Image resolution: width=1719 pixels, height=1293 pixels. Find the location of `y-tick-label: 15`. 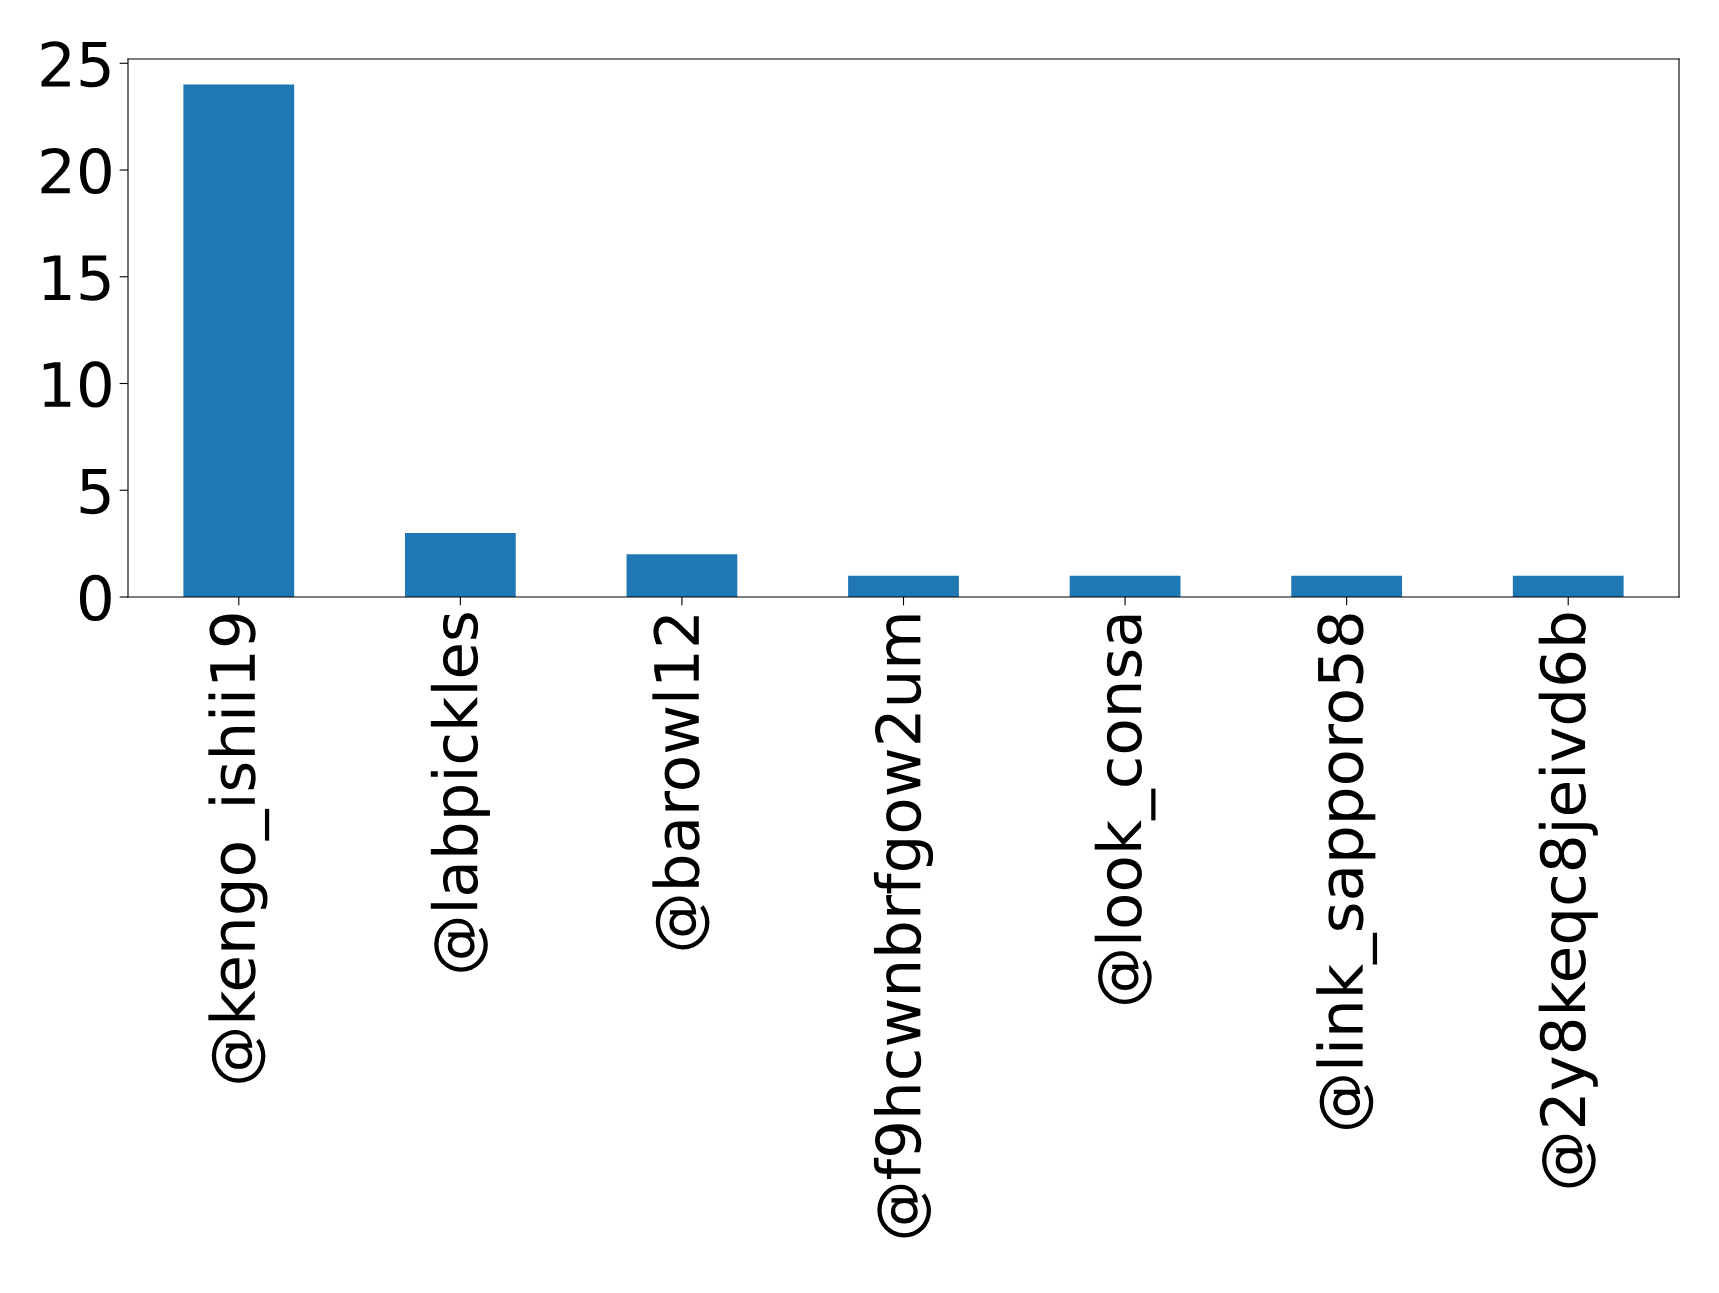

y-tick-label: 15 is located at coordinates (76, 278).